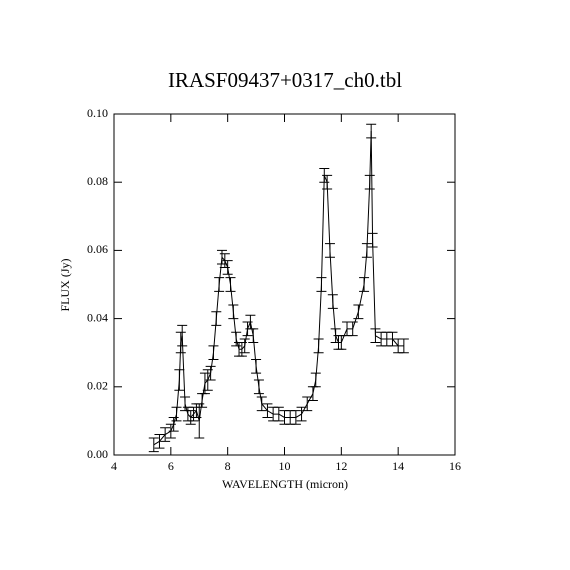  I want to click on y-tick-label: 0.04, so click(97, 317).